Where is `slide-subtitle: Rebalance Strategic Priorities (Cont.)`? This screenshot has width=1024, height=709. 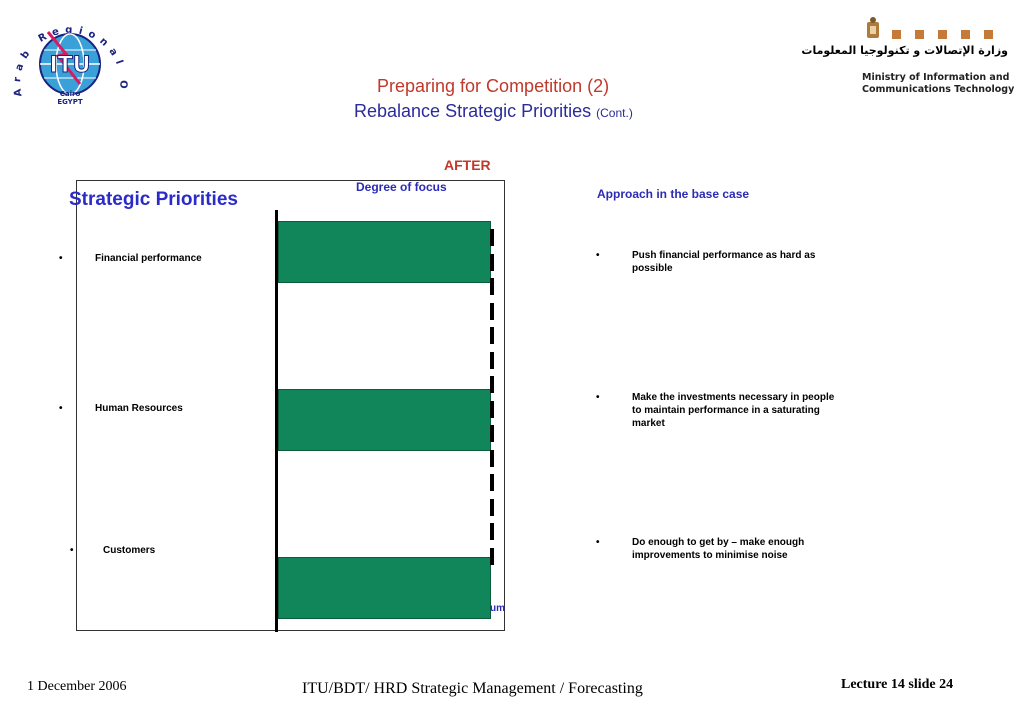 slide-subtitle: Rebalance Strategic Priorities (Cont.) is located at coordinates (493, 111).